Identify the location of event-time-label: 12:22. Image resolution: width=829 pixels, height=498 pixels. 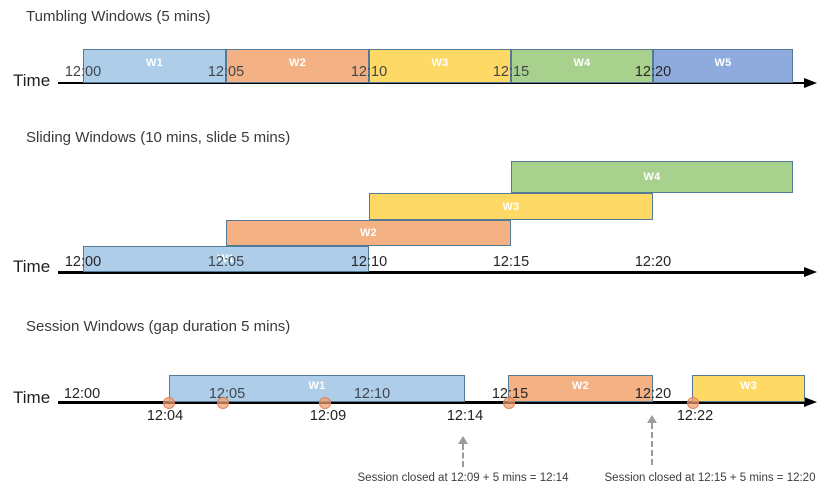
(695, 416).